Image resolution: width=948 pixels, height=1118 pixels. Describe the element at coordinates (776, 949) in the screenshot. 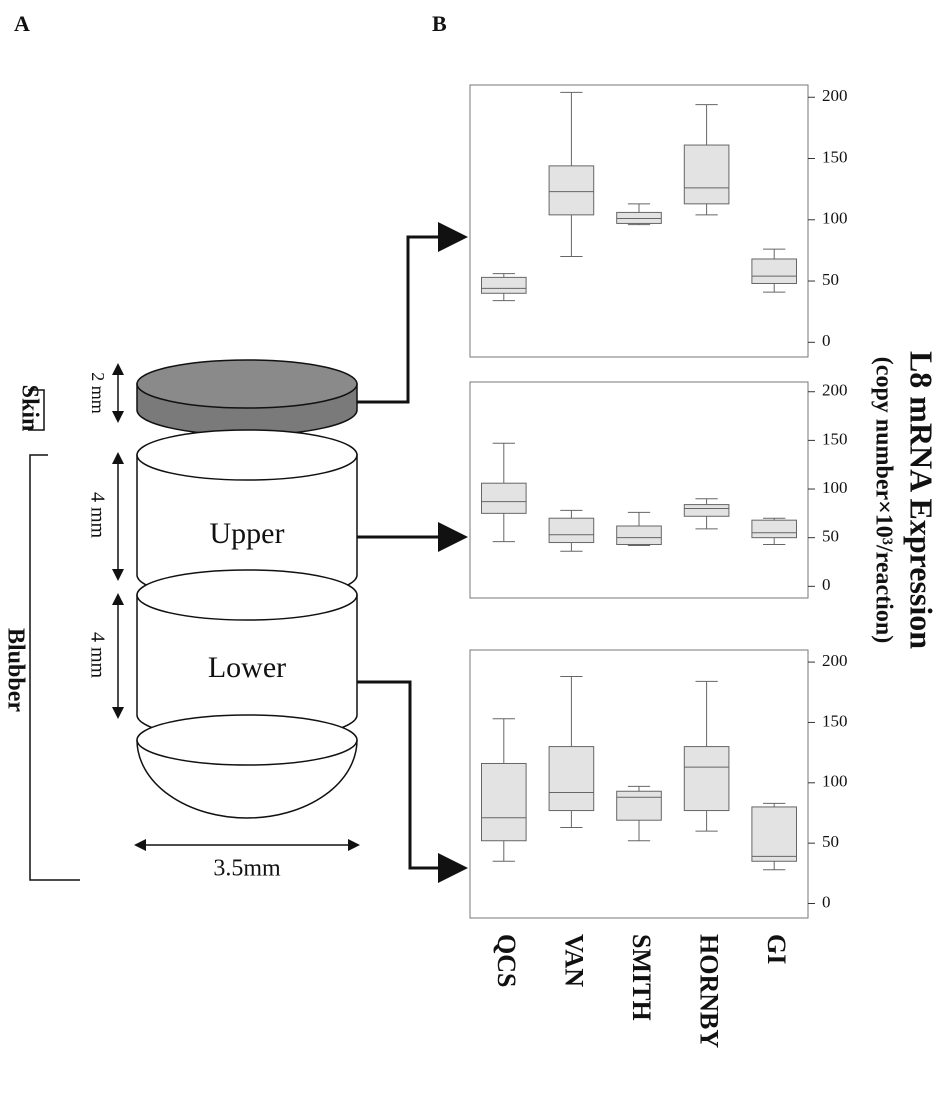

I see `x-tick-label: GI` at that location.